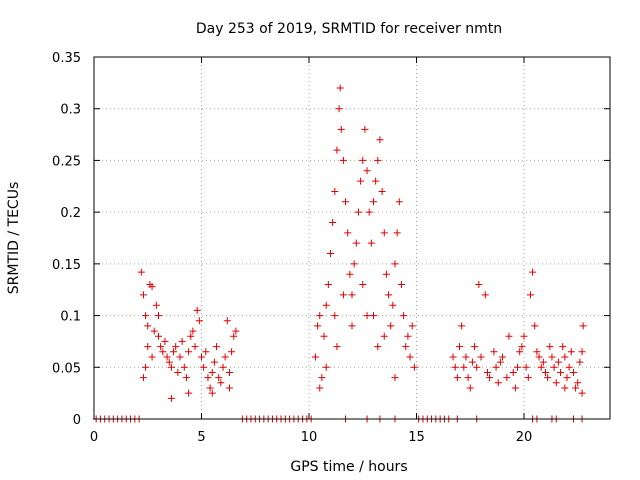 The image size is (640, 480). I want to click on x-axis-label: GPS time / hours, so click(348, 467).